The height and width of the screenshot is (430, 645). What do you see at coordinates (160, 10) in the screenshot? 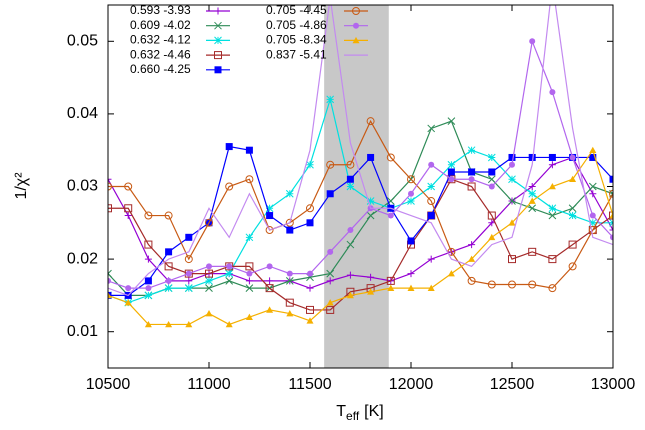
I see `legend-label: 0.593 -3.93` at bounding box center [160, 10].